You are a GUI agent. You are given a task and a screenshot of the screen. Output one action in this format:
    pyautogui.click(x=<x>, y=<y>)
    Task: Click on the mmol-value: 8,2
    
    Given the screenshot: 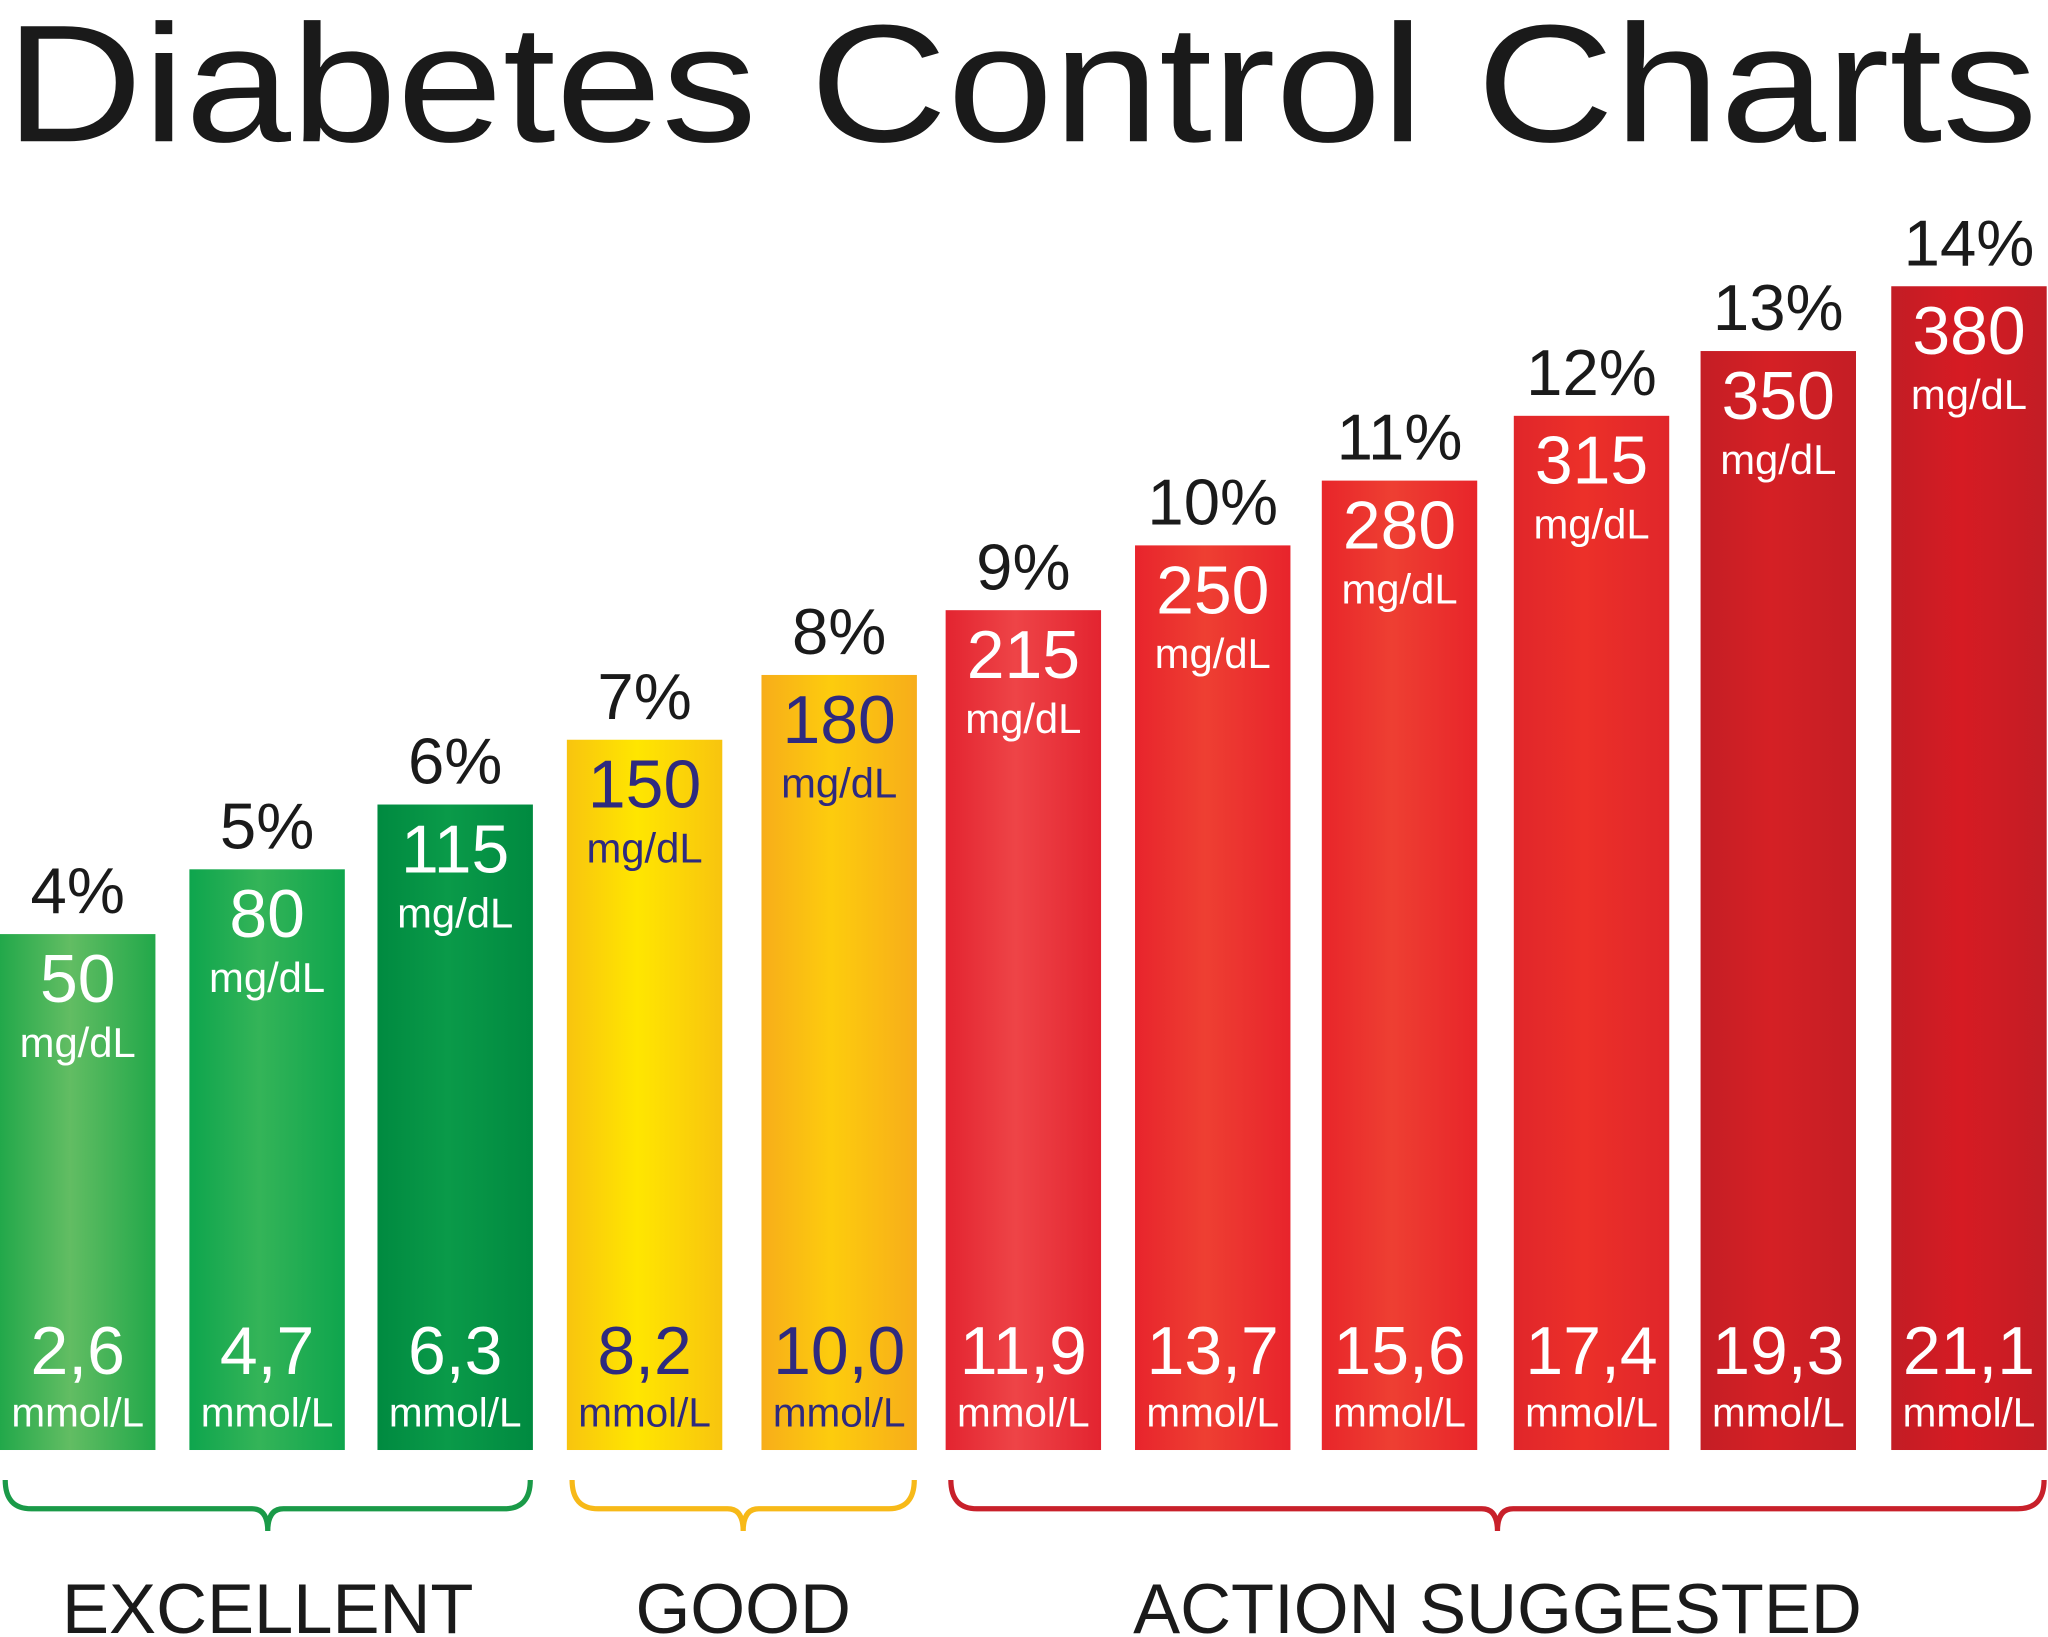 What is the action you would take?
    pyautogui.click(x=644, y=1351)
    